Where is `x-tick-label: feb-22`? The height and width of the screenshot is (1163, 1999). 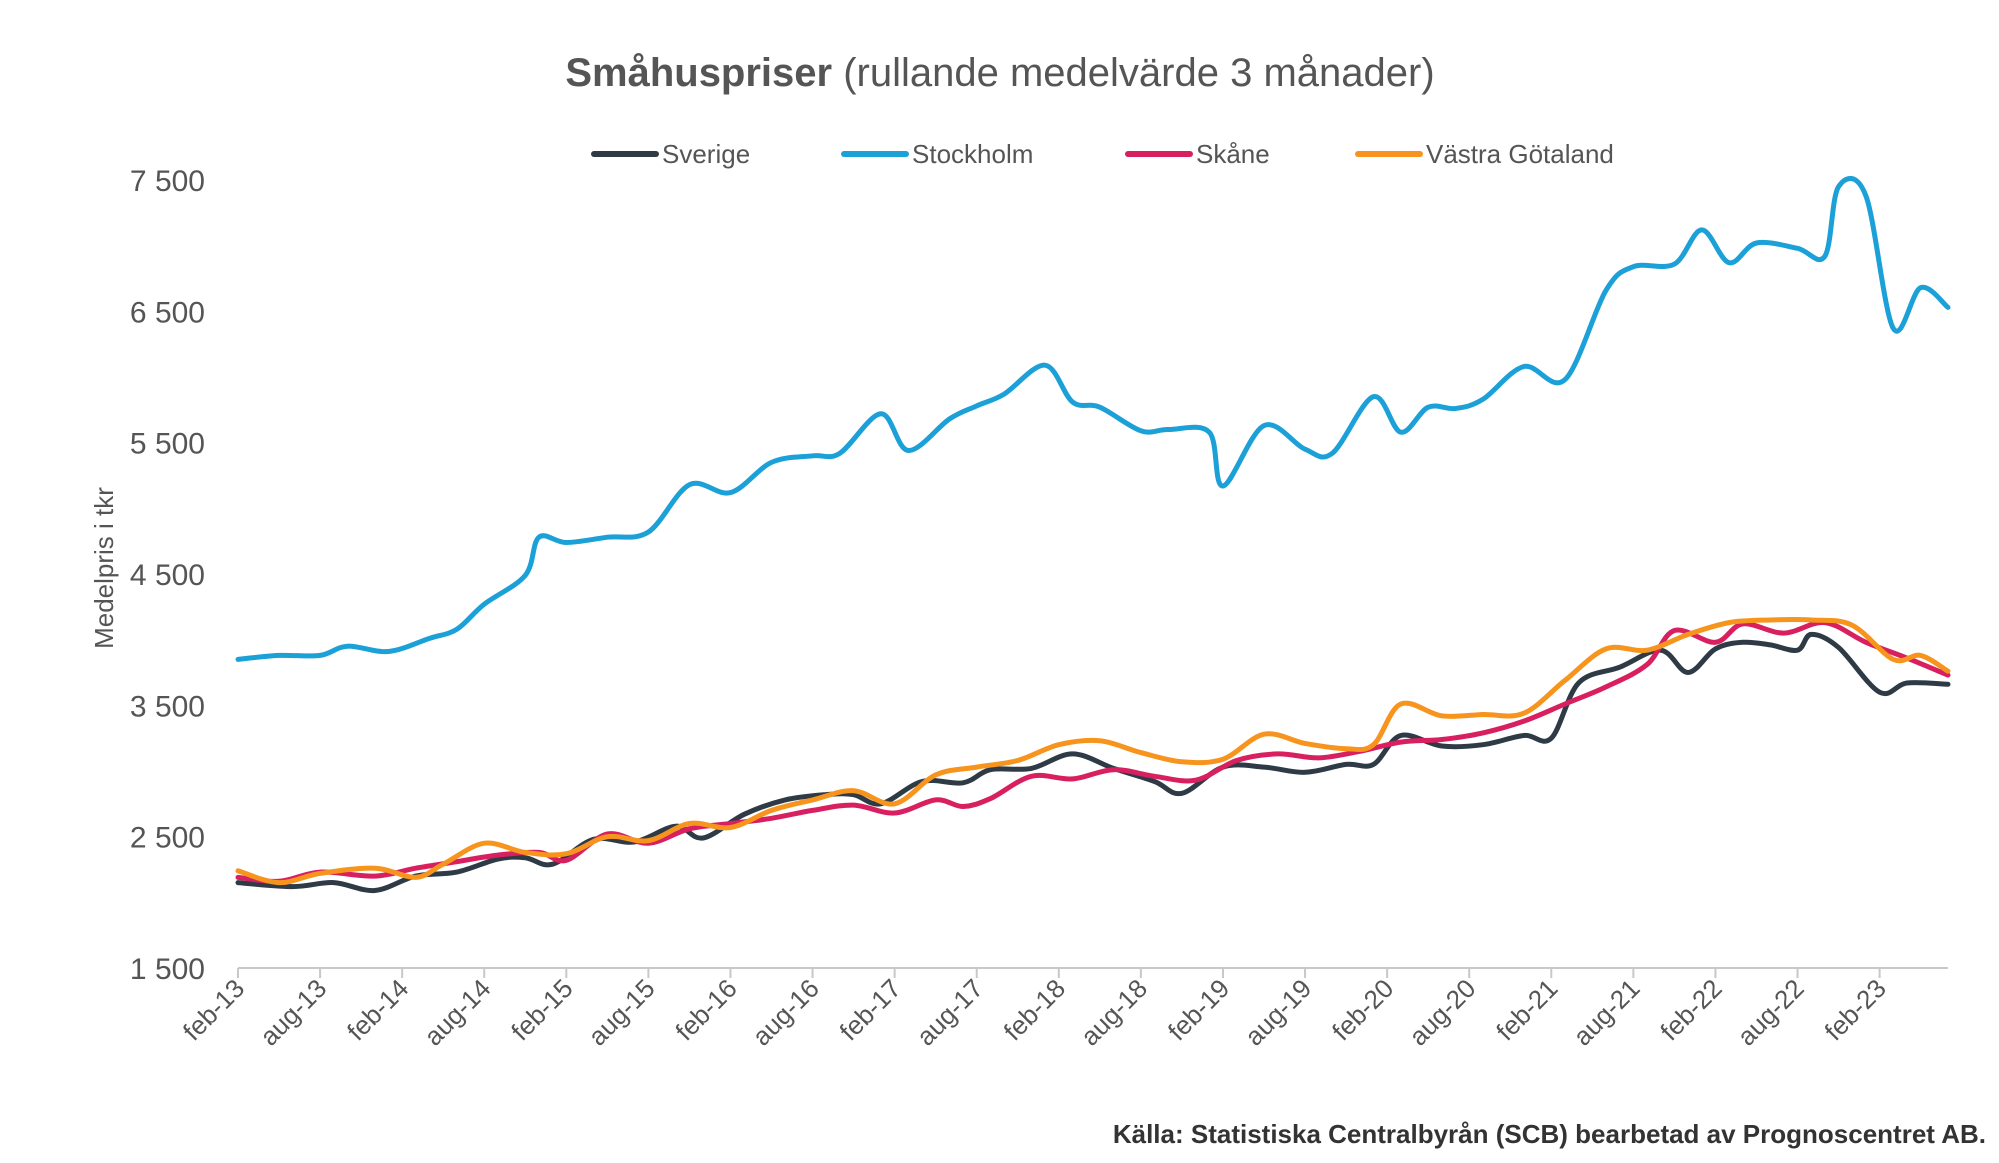 x-tick-label: feb-22 is located at coordinates (1690, 1009).